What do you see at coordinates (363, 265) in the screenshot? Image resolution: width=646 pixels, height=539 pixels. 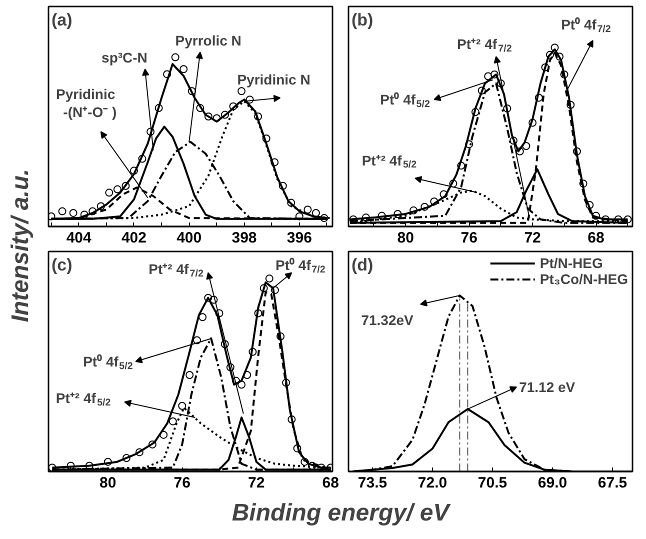 I see `text: (d)` at bounding box center [363, 265].